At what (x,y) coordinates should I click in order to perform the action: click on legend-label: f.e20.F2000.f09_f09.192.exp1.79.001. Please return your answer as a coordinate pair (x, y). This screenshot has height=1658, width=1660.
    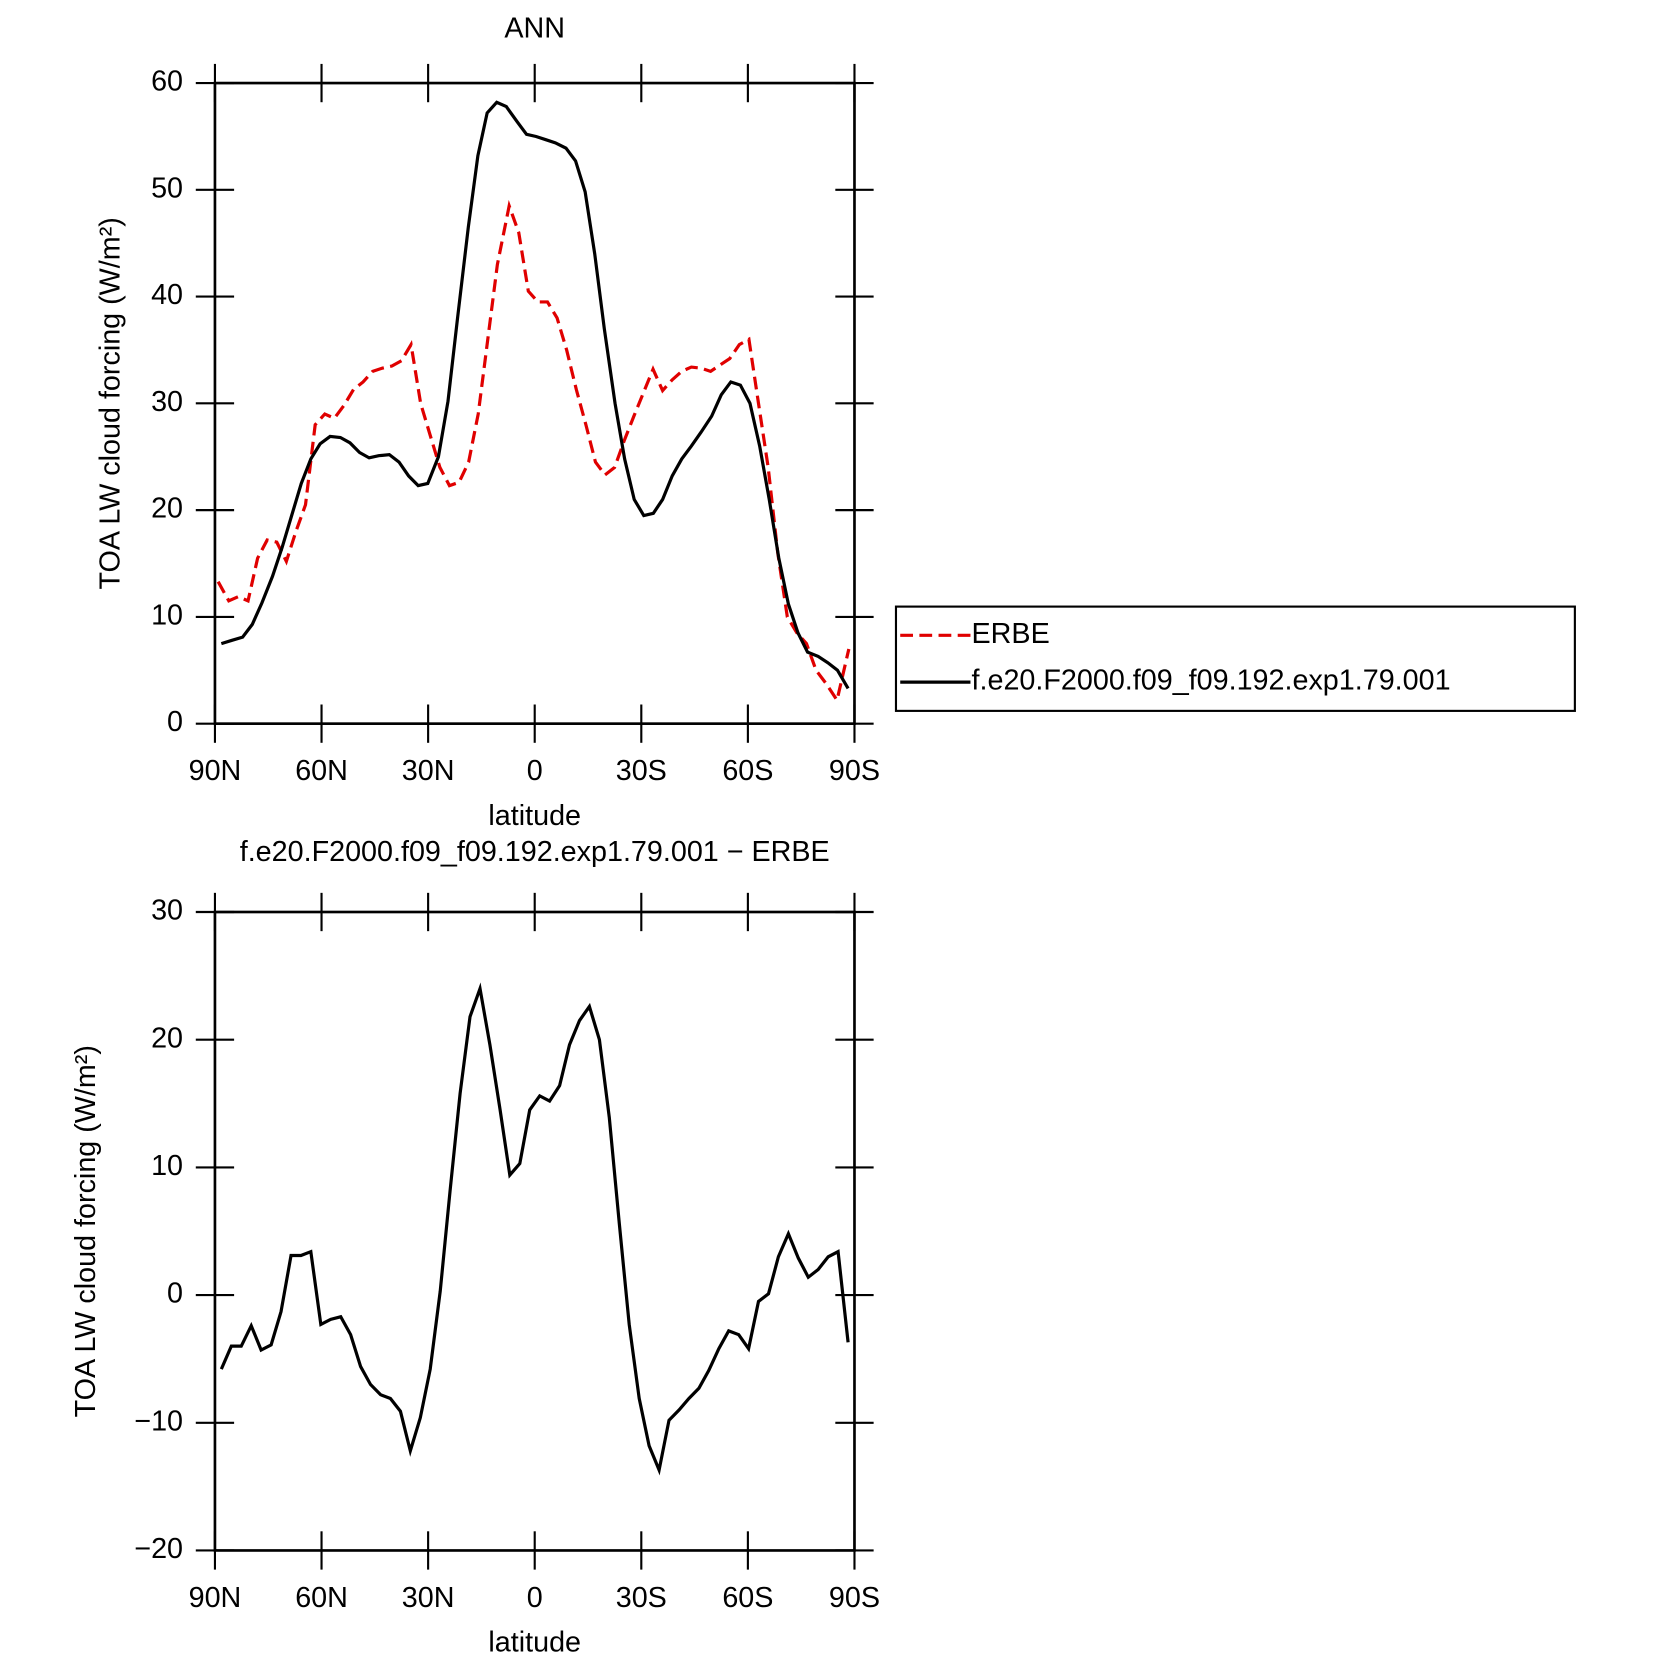
    Looking at the image, I should click on (1211, 681).